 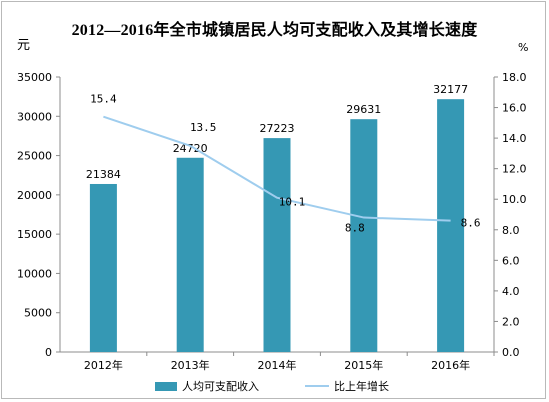 I want to click on right-axis-tick-label: 12.0, so click(x=514, y=169).